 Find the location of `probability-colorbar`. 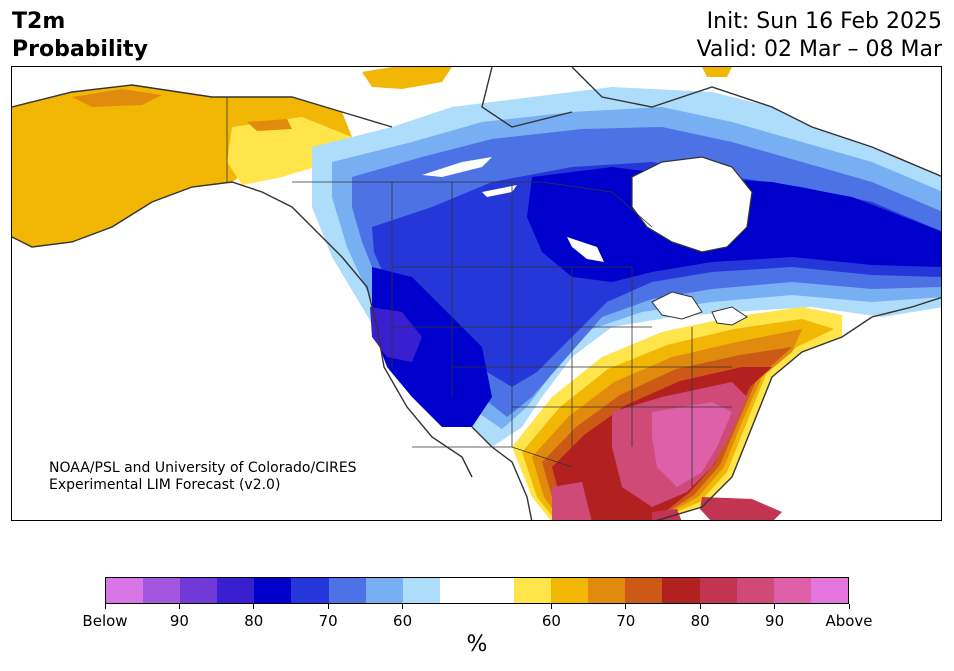

probability-colorbar is located at coordinates (477, 590).